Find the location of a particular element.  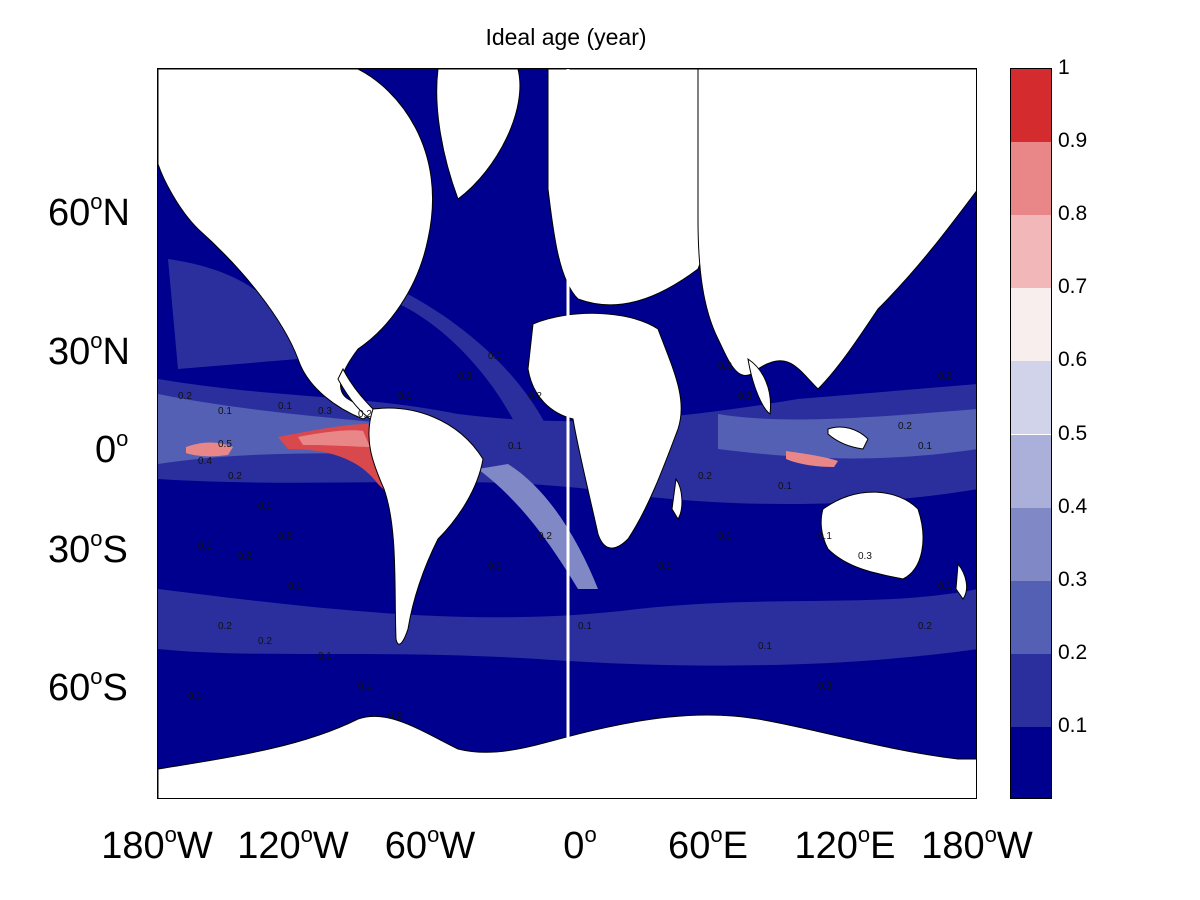

indonesia-hotspot is located at coordinates (812, 459).